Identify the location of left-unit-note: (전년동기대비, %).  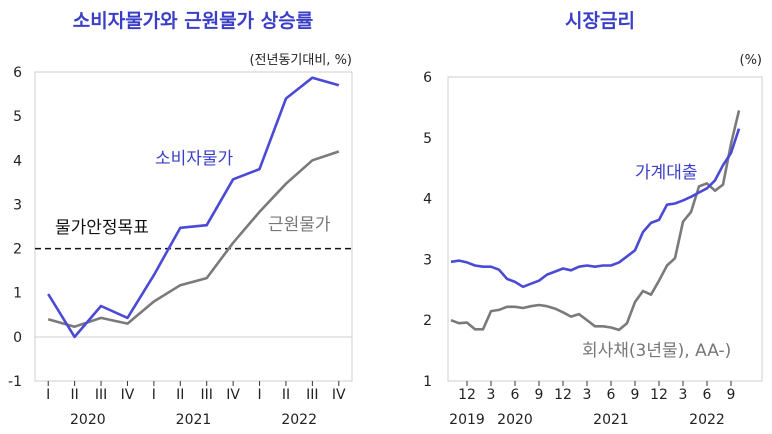
(300, 60).